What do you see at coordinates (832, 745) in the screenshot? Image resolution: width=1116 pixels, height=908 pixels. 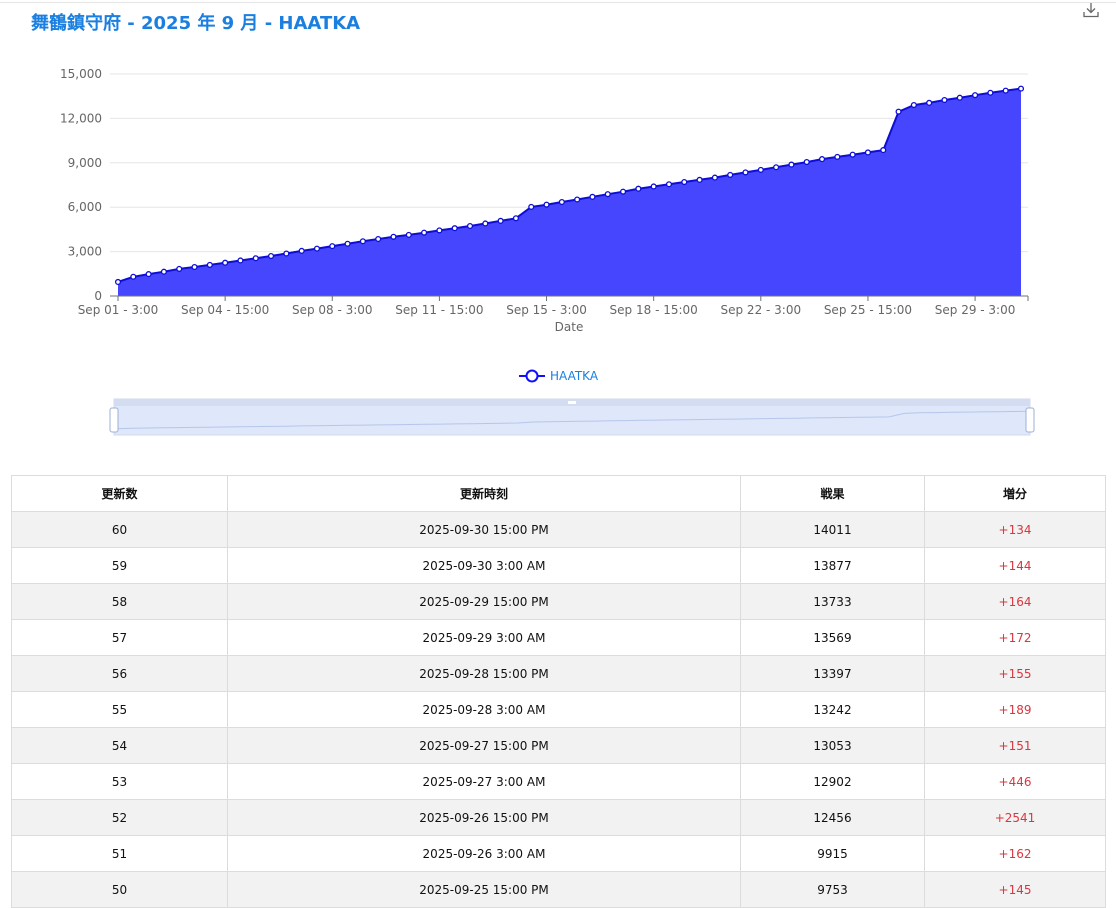 I see `score-cell: 13053` at bounding box center [832, 745].